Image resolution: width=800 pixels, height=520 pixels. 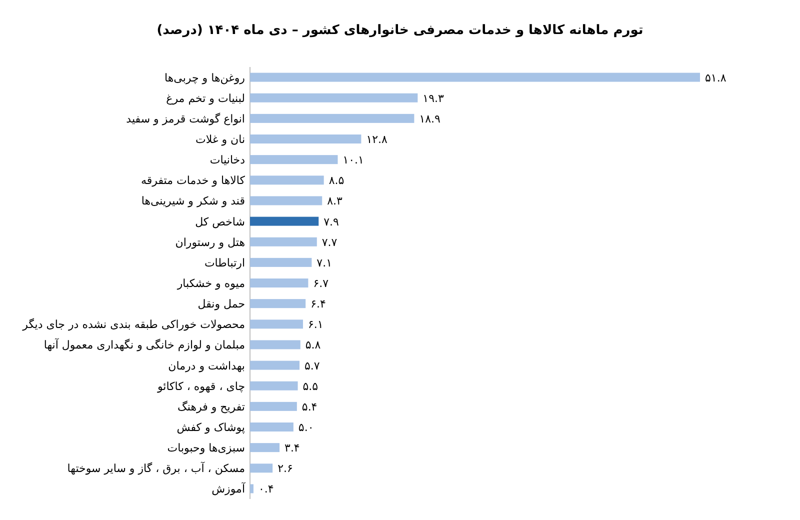 I want to click on y-tick-label: شاخص کل, so click(x=220, y=221).